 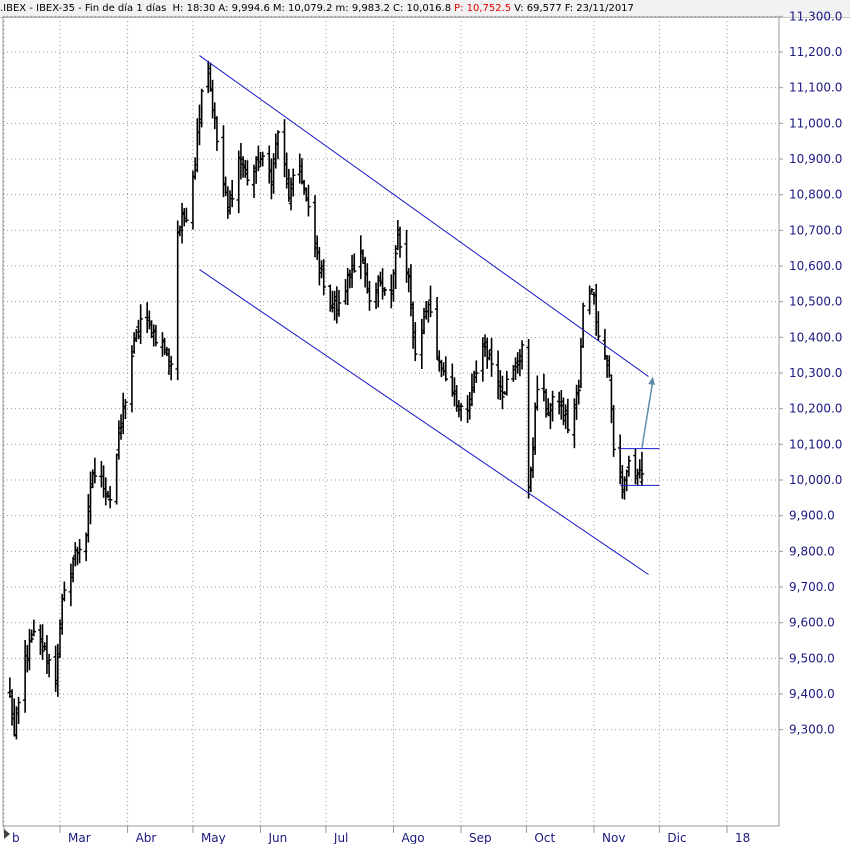 What do you see at coordinates (538, 8) in the screenshot?
I see `header-item-V: V: 69,577` at bounding box center [538, 8].